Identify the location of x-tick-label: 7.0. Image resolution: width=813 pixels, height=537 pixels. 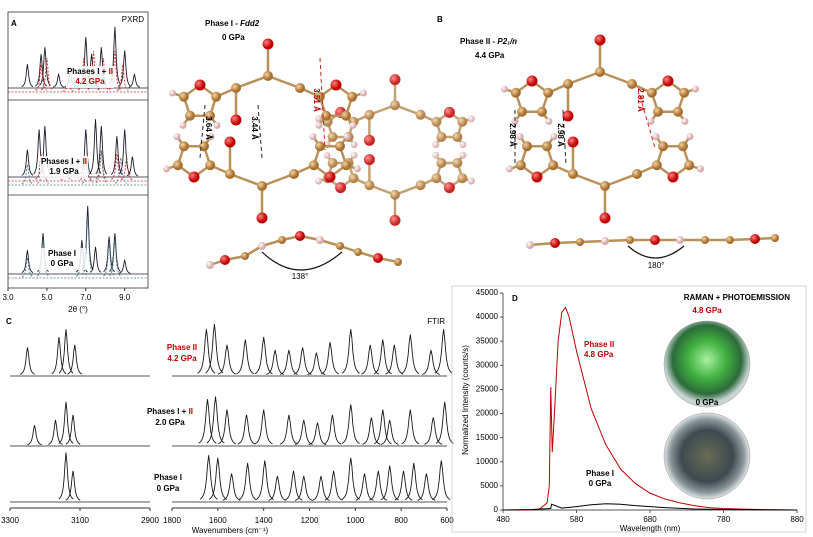
(86, 297).